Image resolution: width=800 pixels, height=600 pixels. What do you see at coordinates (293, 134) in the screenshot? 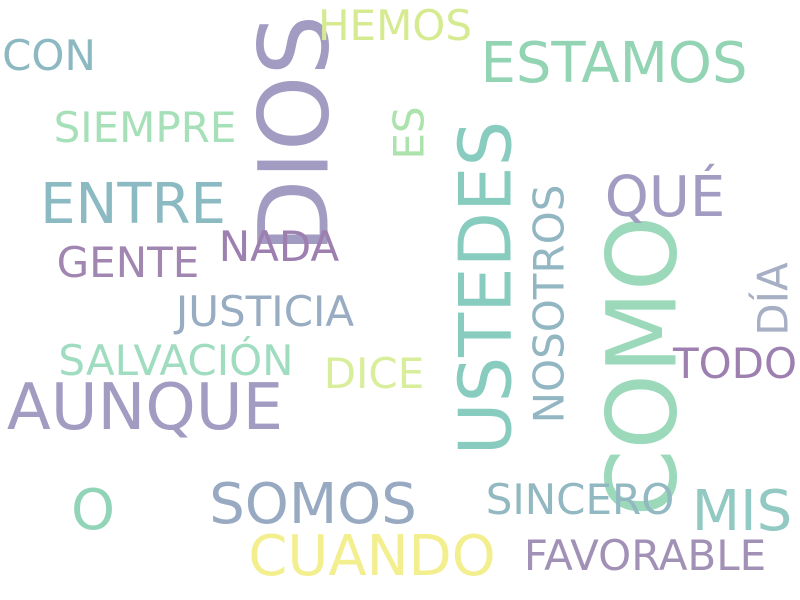
I see `word-dios: DIOS` at bounding box center [293, 134].